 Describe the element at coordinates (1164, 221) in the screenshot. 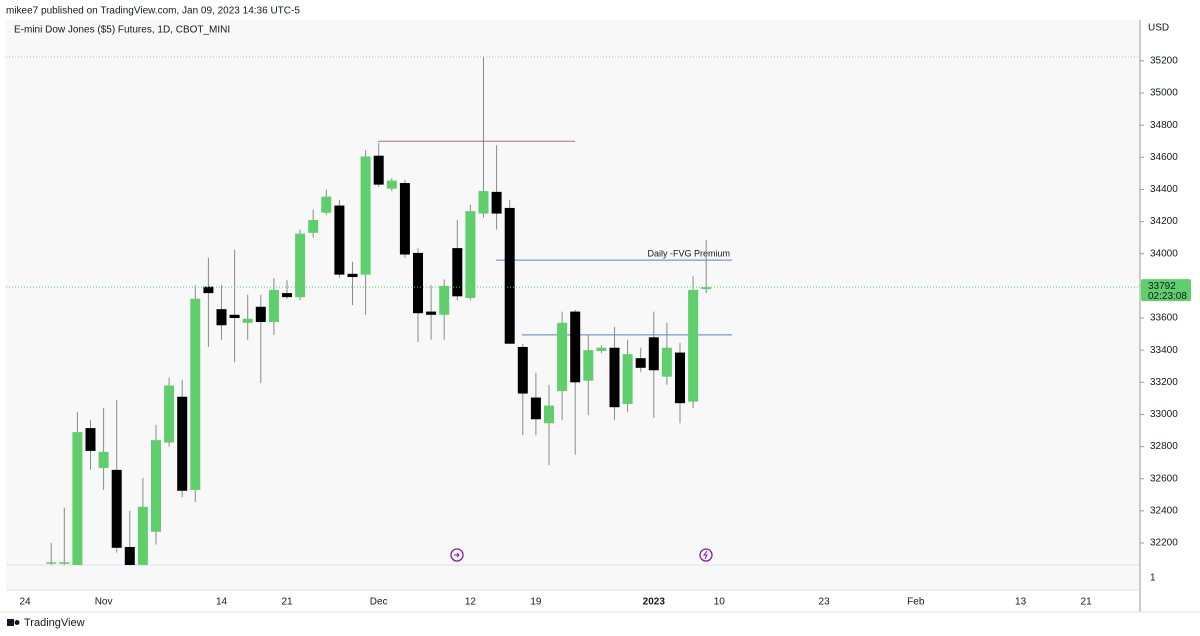

I see `y-tick-label: 34200` at that location.